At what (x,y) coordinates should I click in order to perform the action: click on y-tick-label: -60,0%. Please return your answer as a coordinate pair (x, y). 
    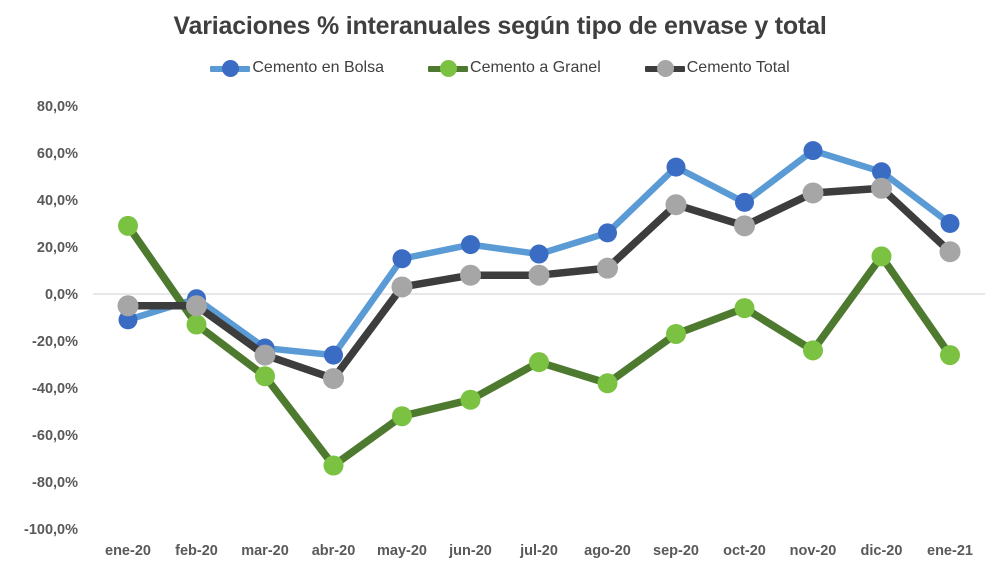
    Looking at the image, I should click on (55, 436).